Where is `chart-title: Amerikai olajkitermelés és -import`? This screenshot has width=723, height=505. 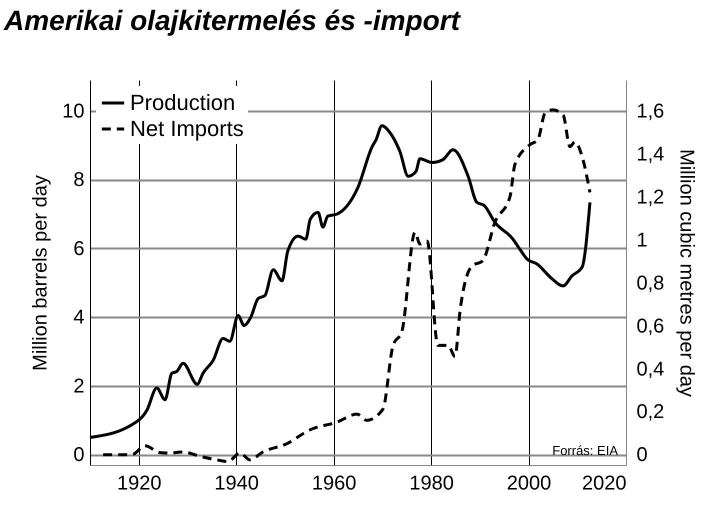 chart-title: Amerikai olajkitermelés és -import is located at coordinates (232, 20).